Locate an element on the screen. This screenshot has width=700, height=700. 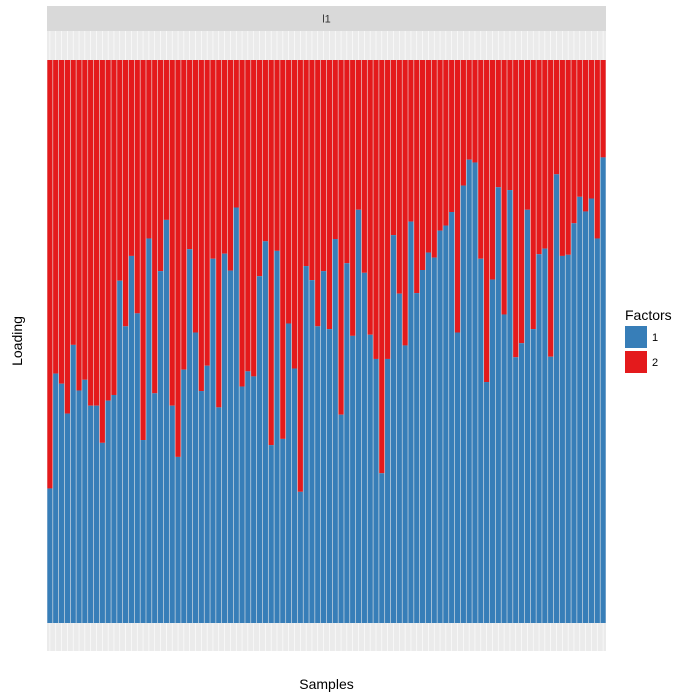
facet-strip is located at coordinates (326, 18).